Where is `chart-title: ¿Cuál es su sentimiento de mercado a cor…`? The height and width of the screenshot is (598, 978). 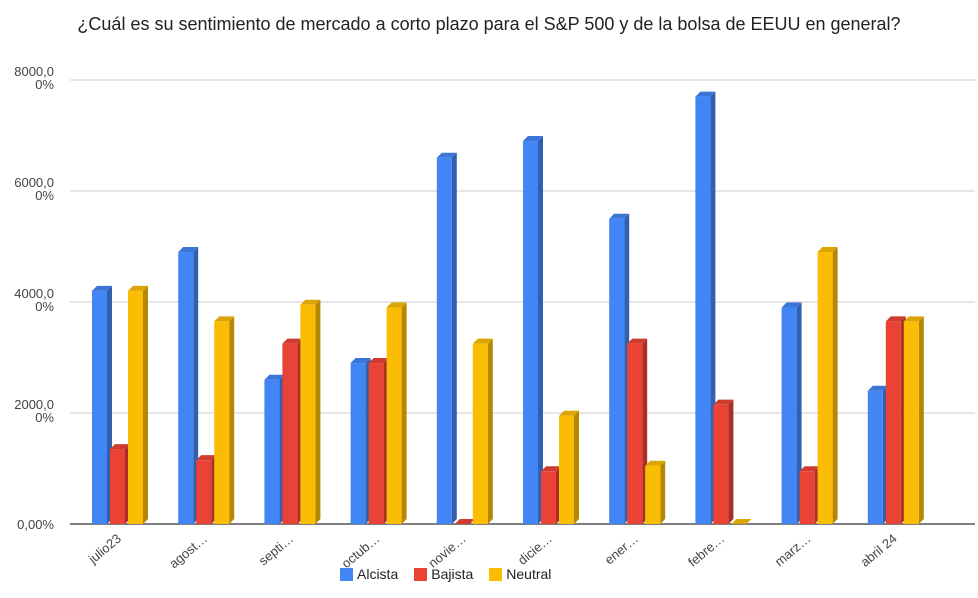 chart-title: ¿Cuál es su sentimiento de mercado a cor… is located at coordinates (489, 24).